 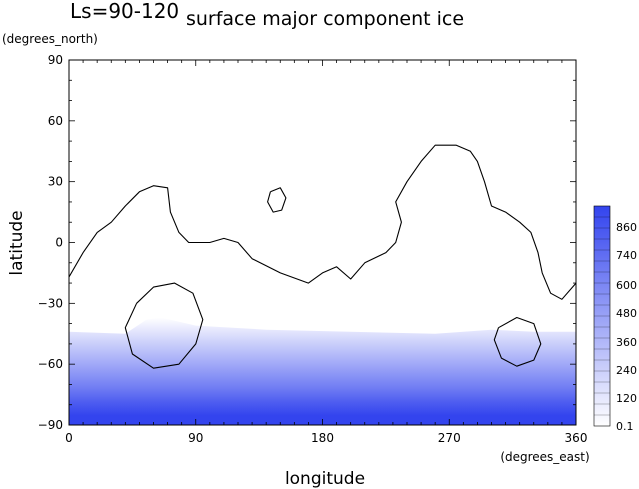 I want to click on y-tick-label: −30, so click(x=50, y=303).